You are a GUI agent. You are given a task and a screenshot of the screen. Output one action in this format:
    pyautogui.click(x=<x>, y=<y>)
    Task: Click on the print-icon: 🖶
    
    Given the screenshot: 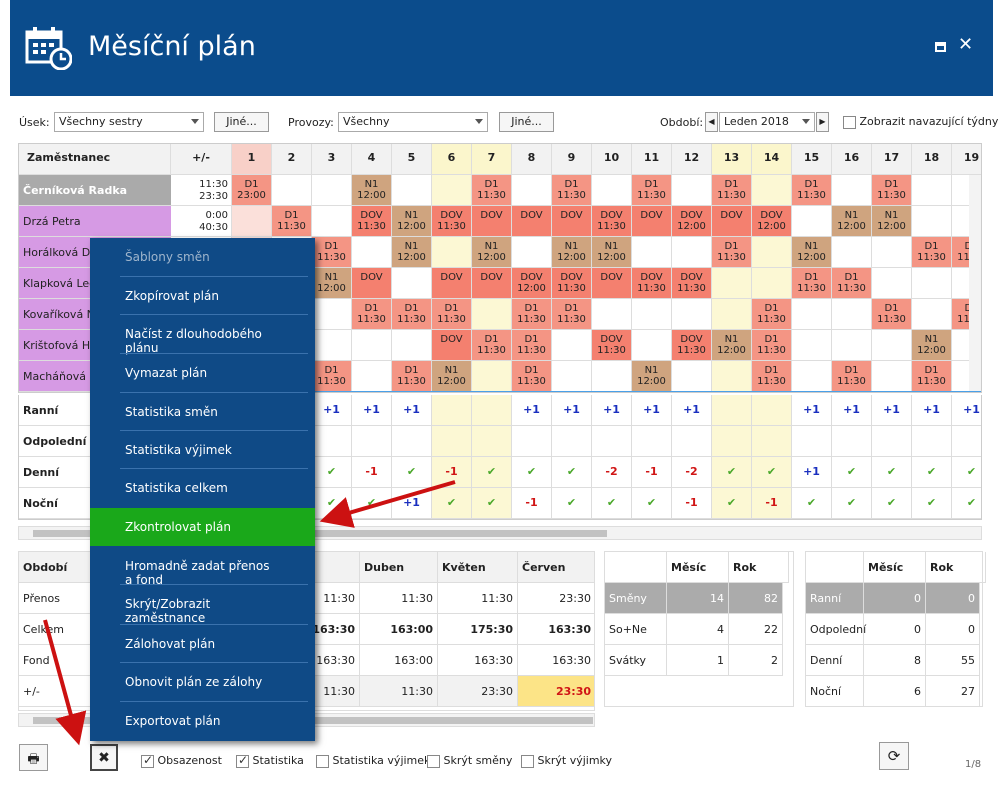 What is the action you would take?
    pyautogui.click(x=33, y=757)
    